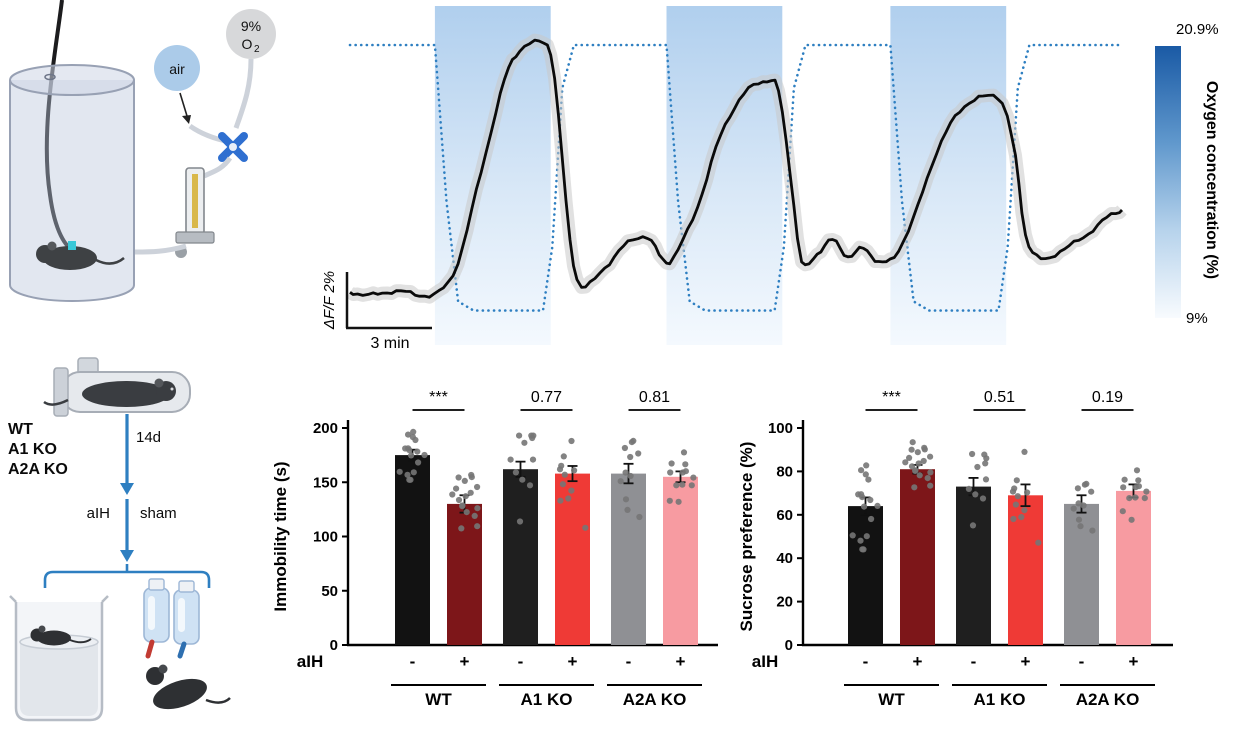  What do you see at coordinates (135, 543) in the screenshot?
I see `protocol-schematic: WT A1 KO A2A KO 14d aIH sham` at bounding box center [135, 543].